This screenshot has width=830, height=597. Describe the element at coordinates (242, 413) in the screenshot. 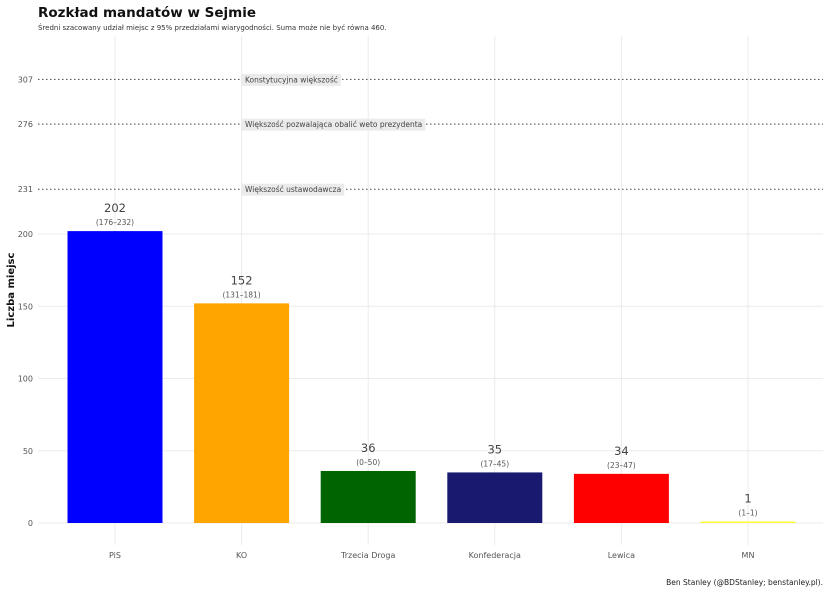

I see `bar-ko` at that location.